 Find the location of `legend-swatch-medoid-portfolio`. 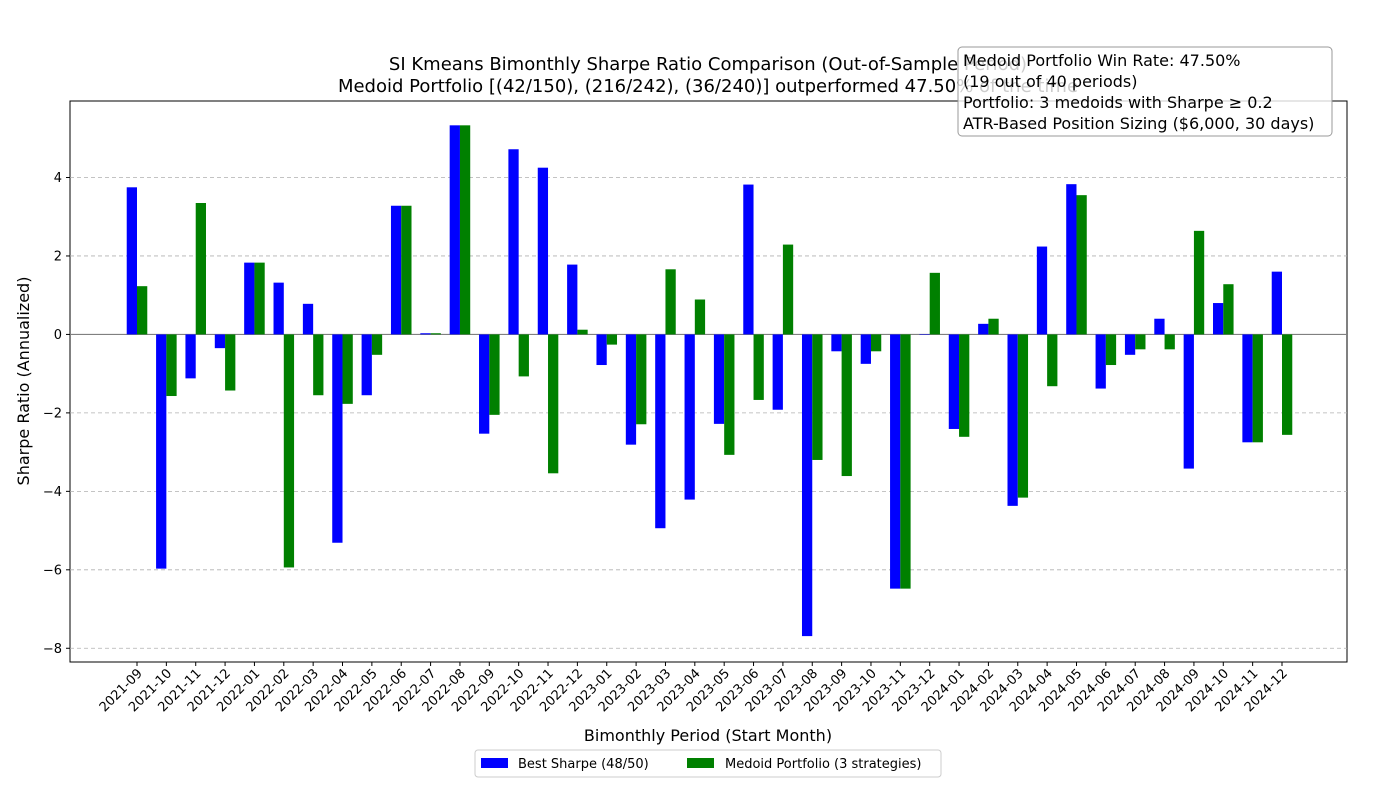

legend-swatch-medoid-portfolio is located at coordinates (700, 763).